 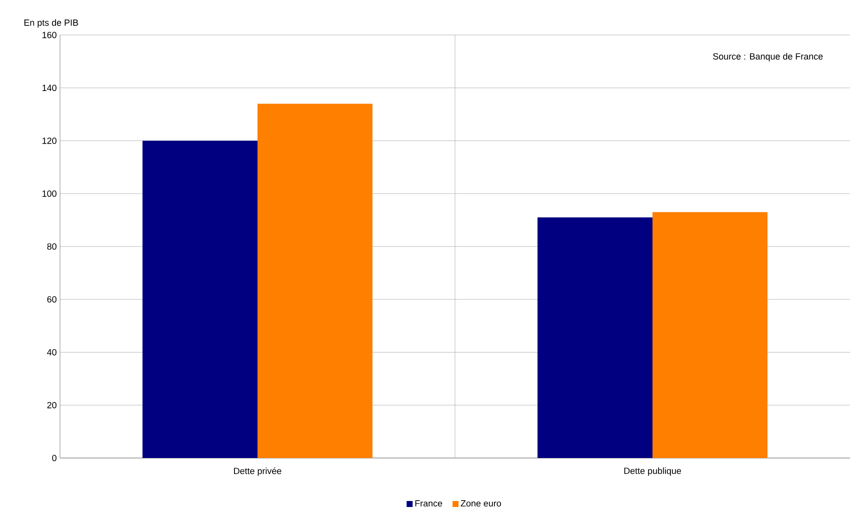 I want to click on y-tick-label: 120, so click(x=49, y=141).